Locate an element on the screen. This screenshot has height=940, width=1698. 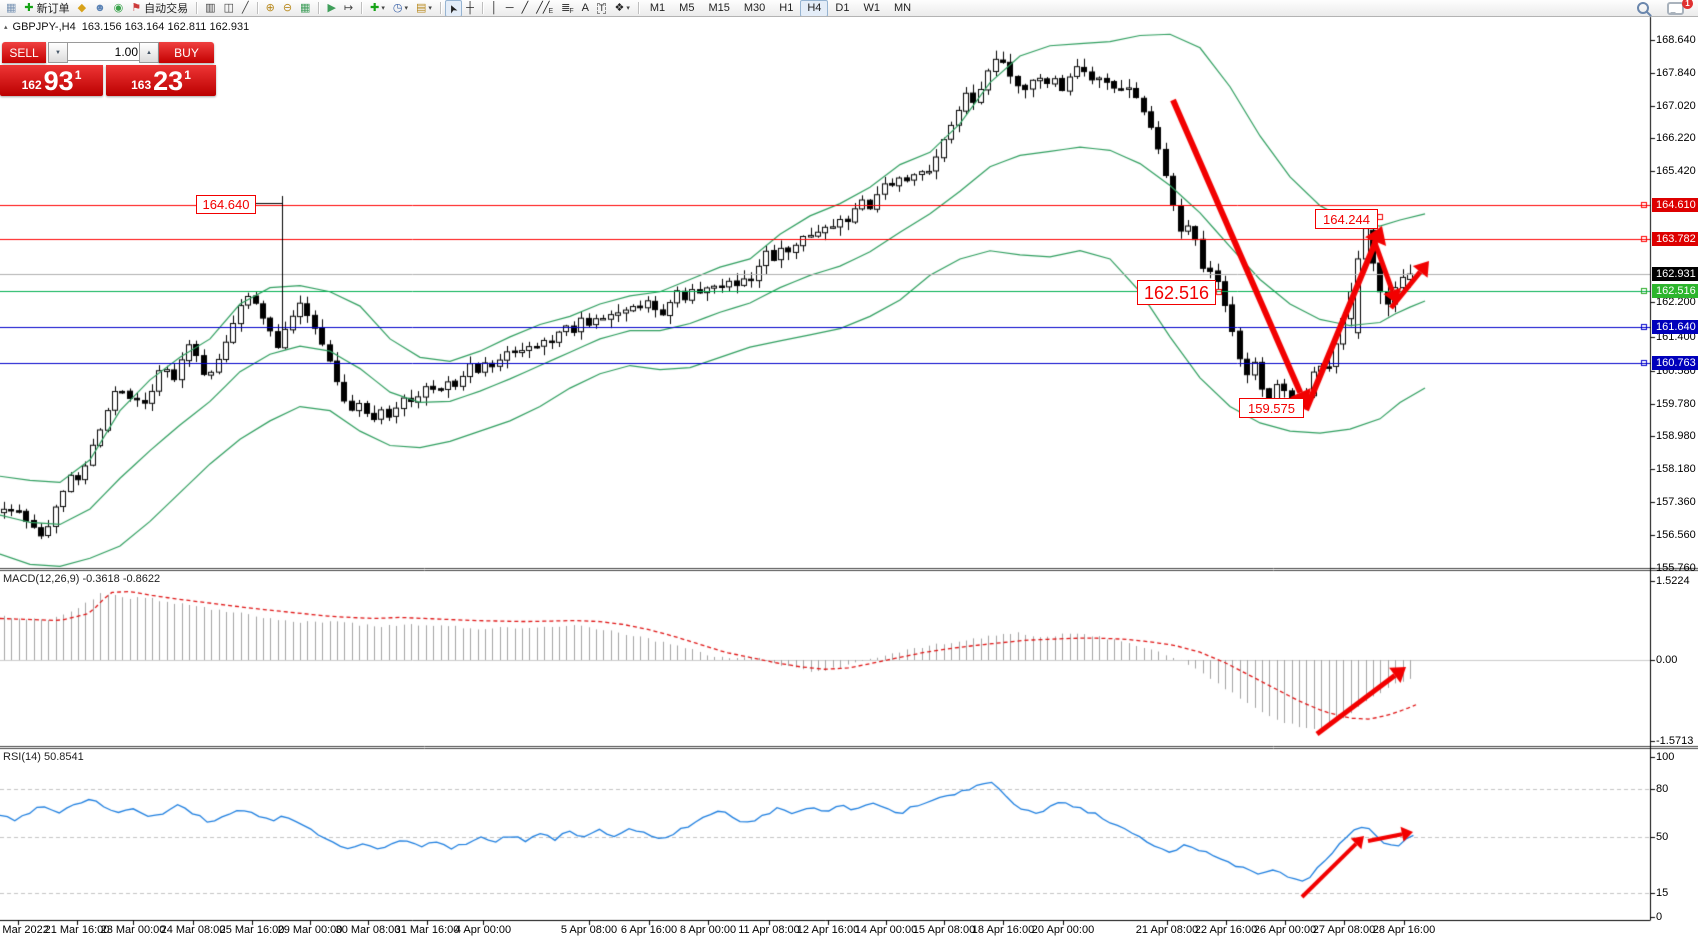
chart-collapse-icon: ▴ is located at coordinates (6, 27).